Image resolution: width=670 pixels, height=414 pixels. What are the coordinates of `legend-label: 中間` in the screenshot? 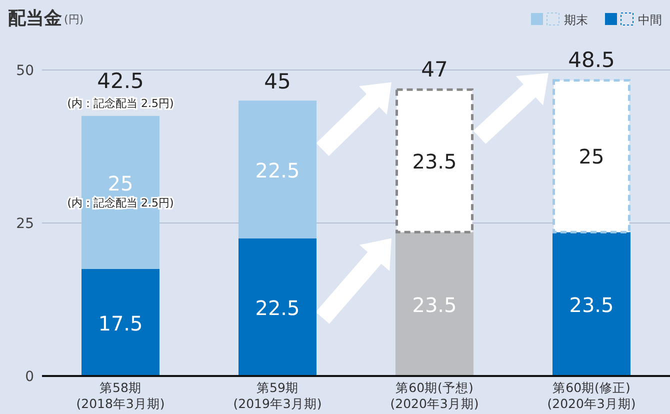 It's located at (650, 20).